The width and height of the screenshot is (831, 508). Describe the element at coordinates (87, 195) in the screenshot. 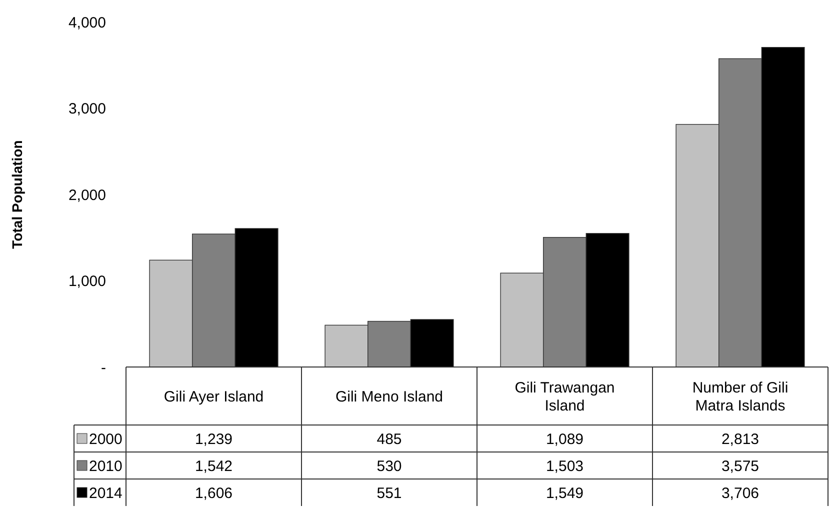

I see `y-tick-label: 2,000` at that location.